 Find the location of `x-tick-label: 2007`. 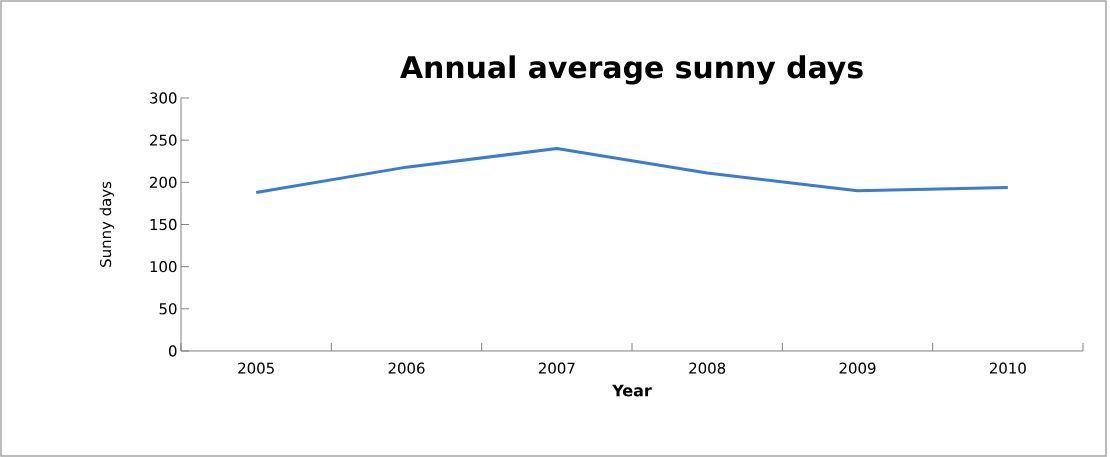

x-tick-label: 2007 is located at coordinates (556, 368).